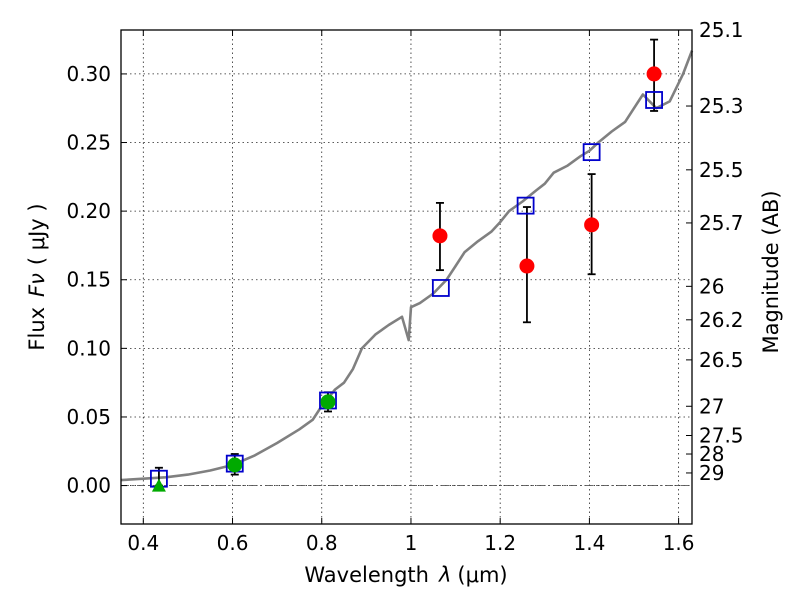  I want to click on x-tick-label: 0.4, so click(143, 543).